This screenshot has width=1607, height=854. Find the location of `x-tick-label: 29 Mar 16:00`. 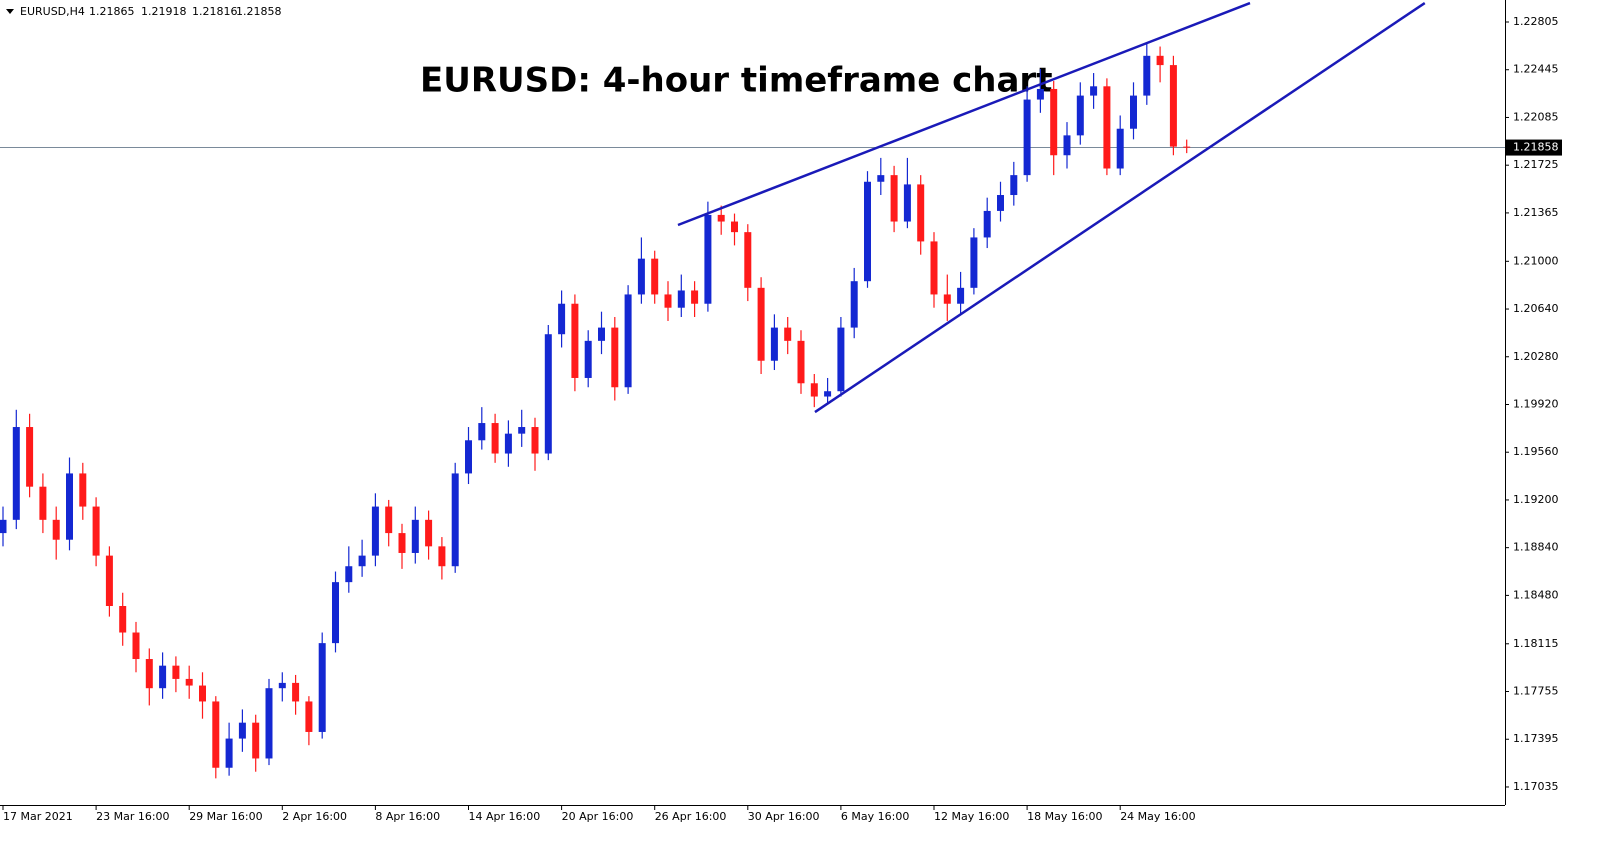

x-tick-label: 29 Mar 16:00 is located at coordinates (225, 816).